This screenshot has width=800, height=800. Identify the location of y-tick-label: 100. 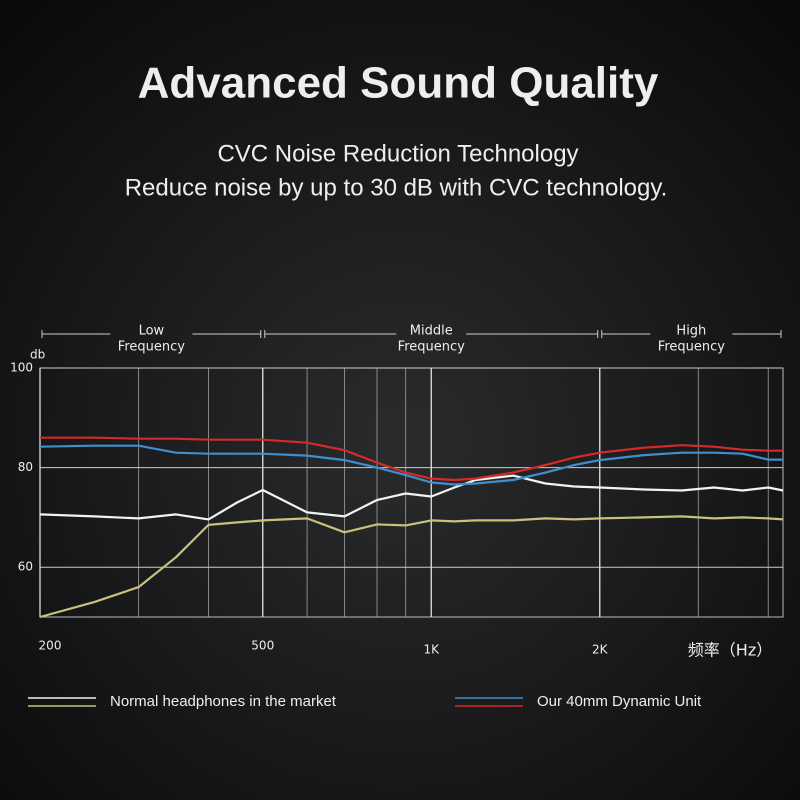
(21, 368).